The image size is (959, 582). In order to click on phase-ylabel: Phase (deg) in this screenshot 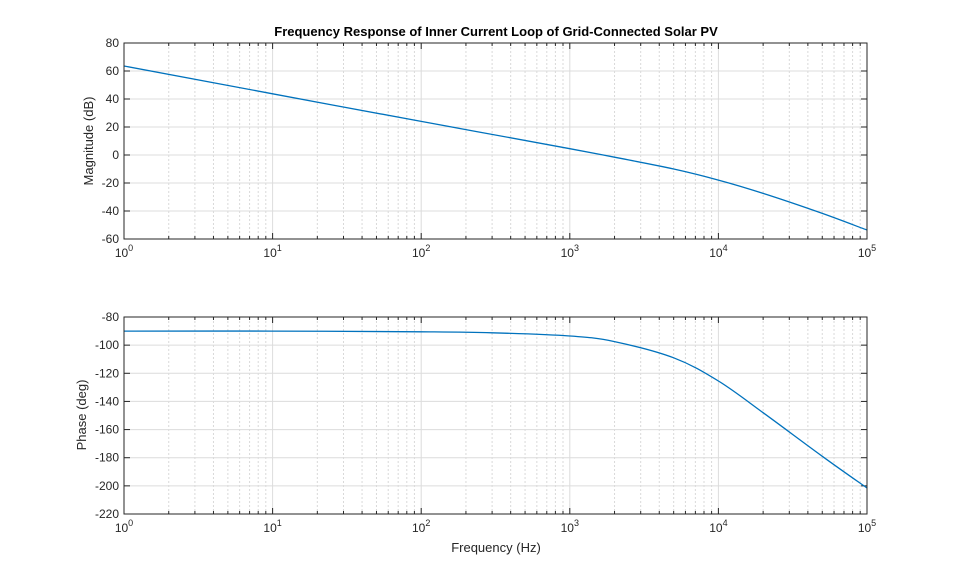, I will do `click(81, 415)`.